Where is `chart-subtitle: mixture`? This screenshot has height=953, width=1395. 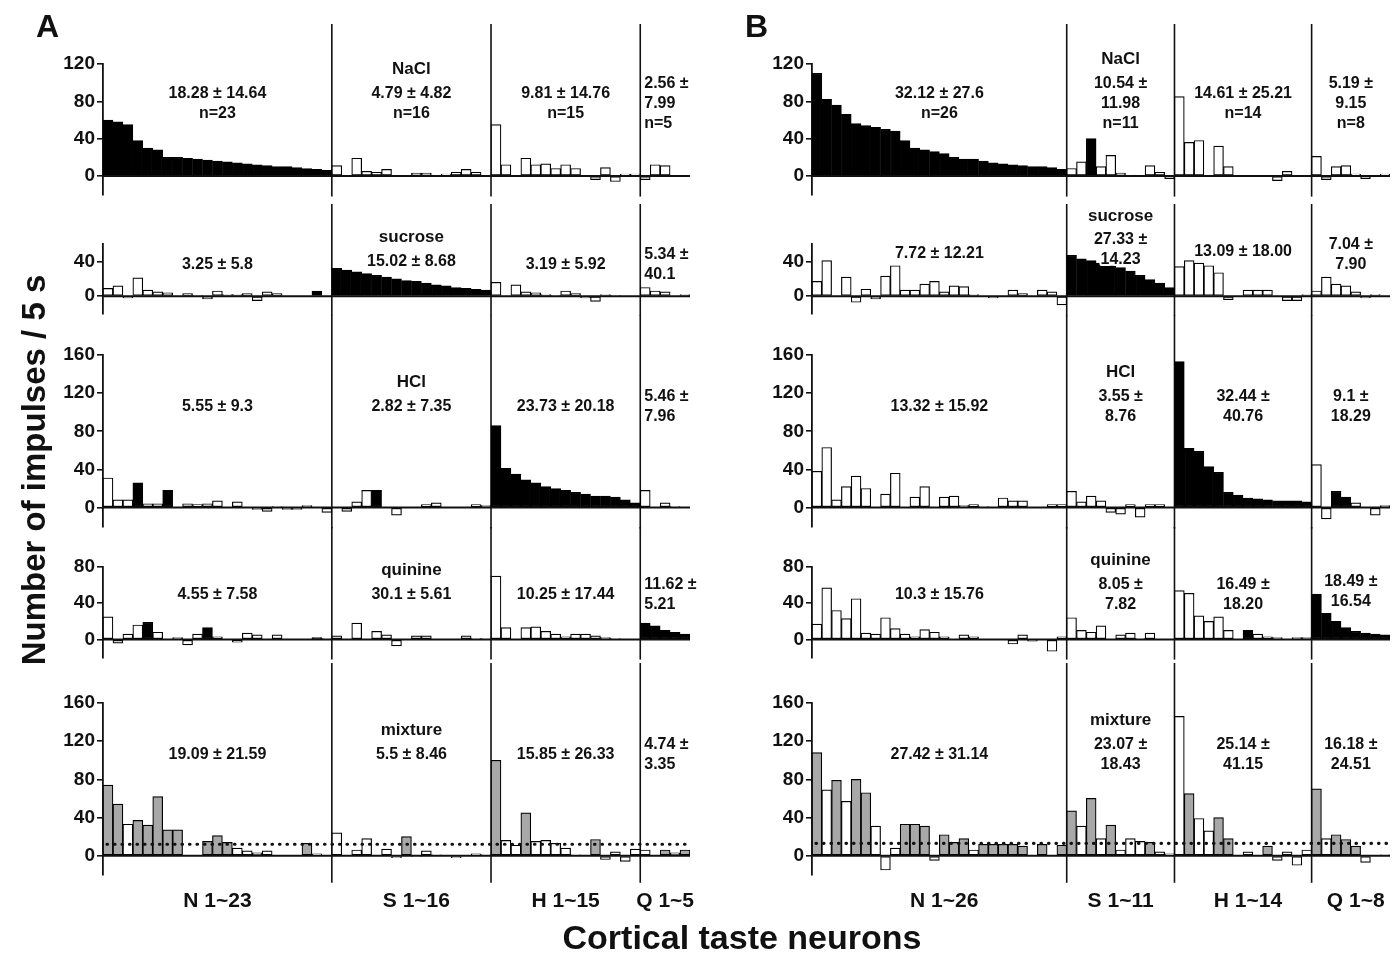 chart-subtitle: mixture is located at coordinates (1120, 720).